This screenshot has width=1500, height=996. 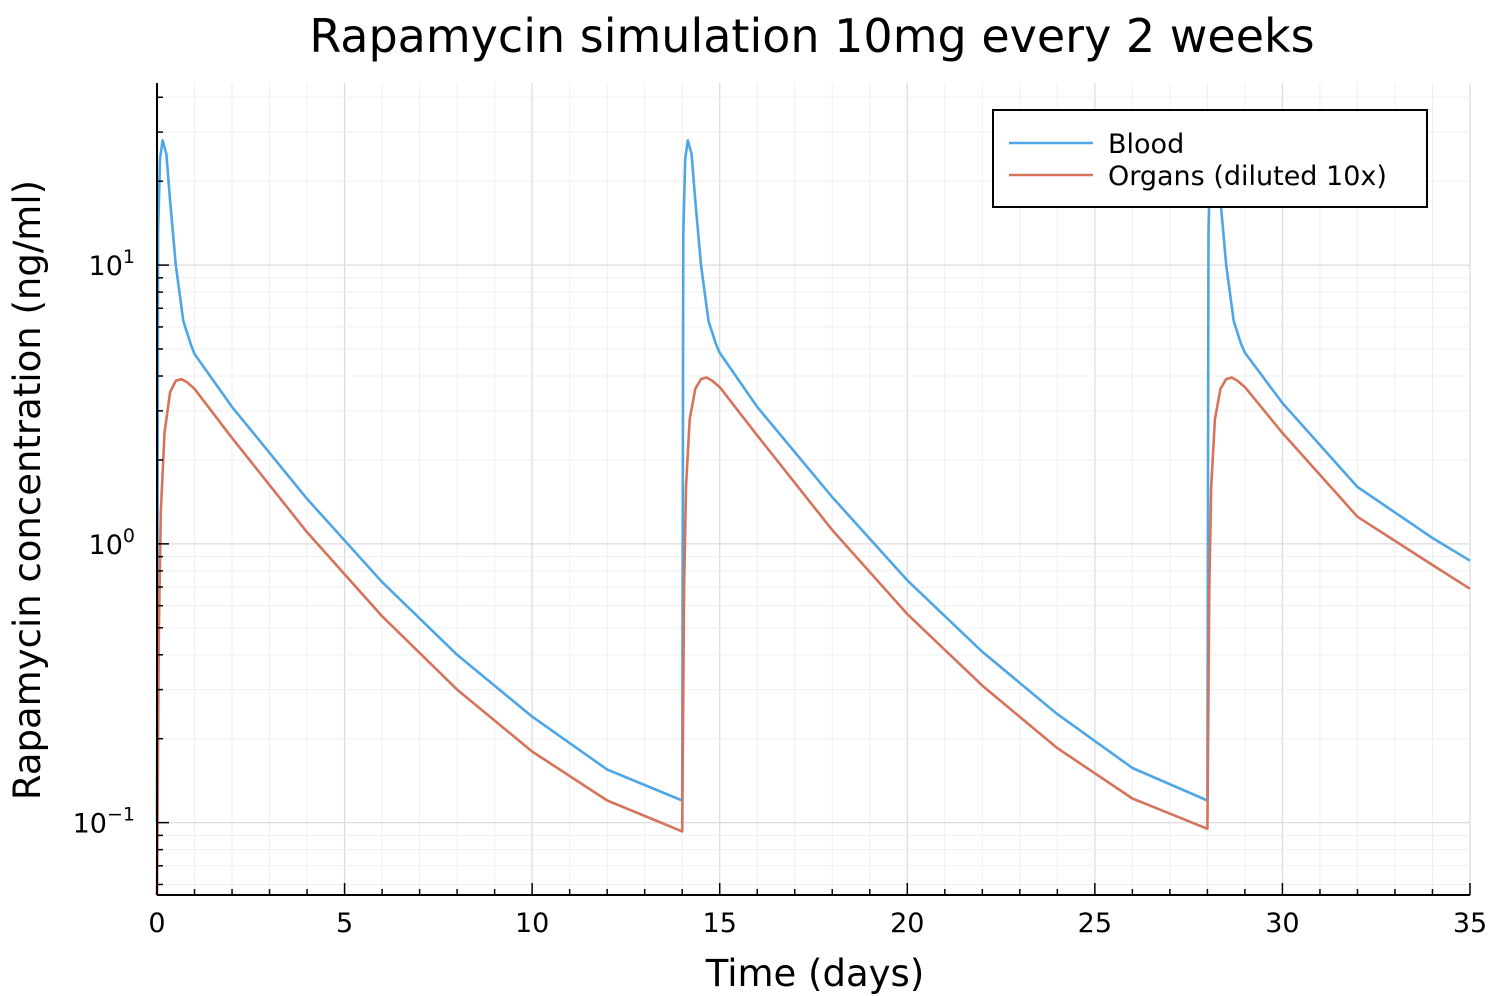 I want to click on y-tick-label: 10⁰, so click(x=112, y=543).